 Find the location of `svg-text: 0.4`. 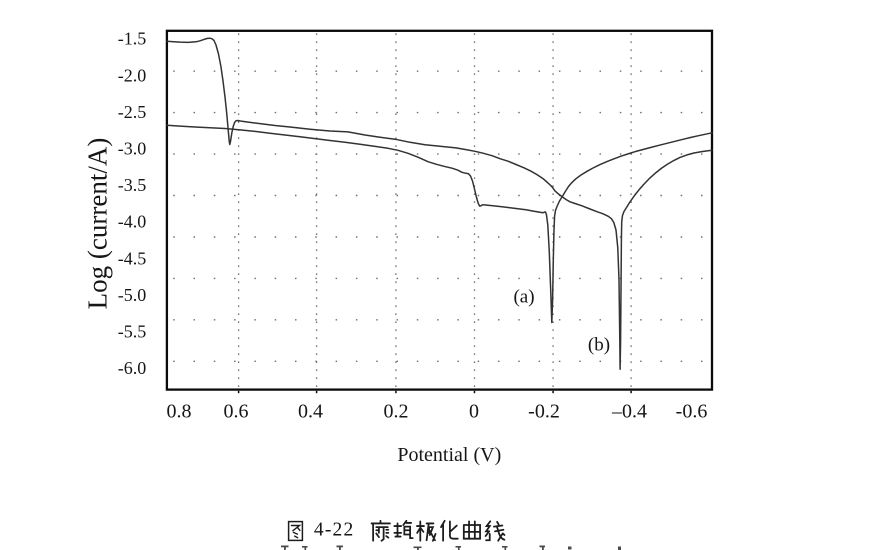

svg-text: 0.4 is located at coordinates (310, 412).